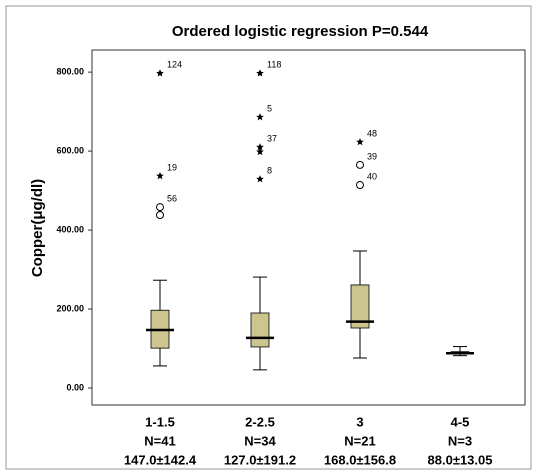 Image resolution: width=538 pixels, height=474 pixels. What do you see at coordinates (359, 440) in the screenshot?
I see `count-label: N=21` at bounding box center [359, 440].